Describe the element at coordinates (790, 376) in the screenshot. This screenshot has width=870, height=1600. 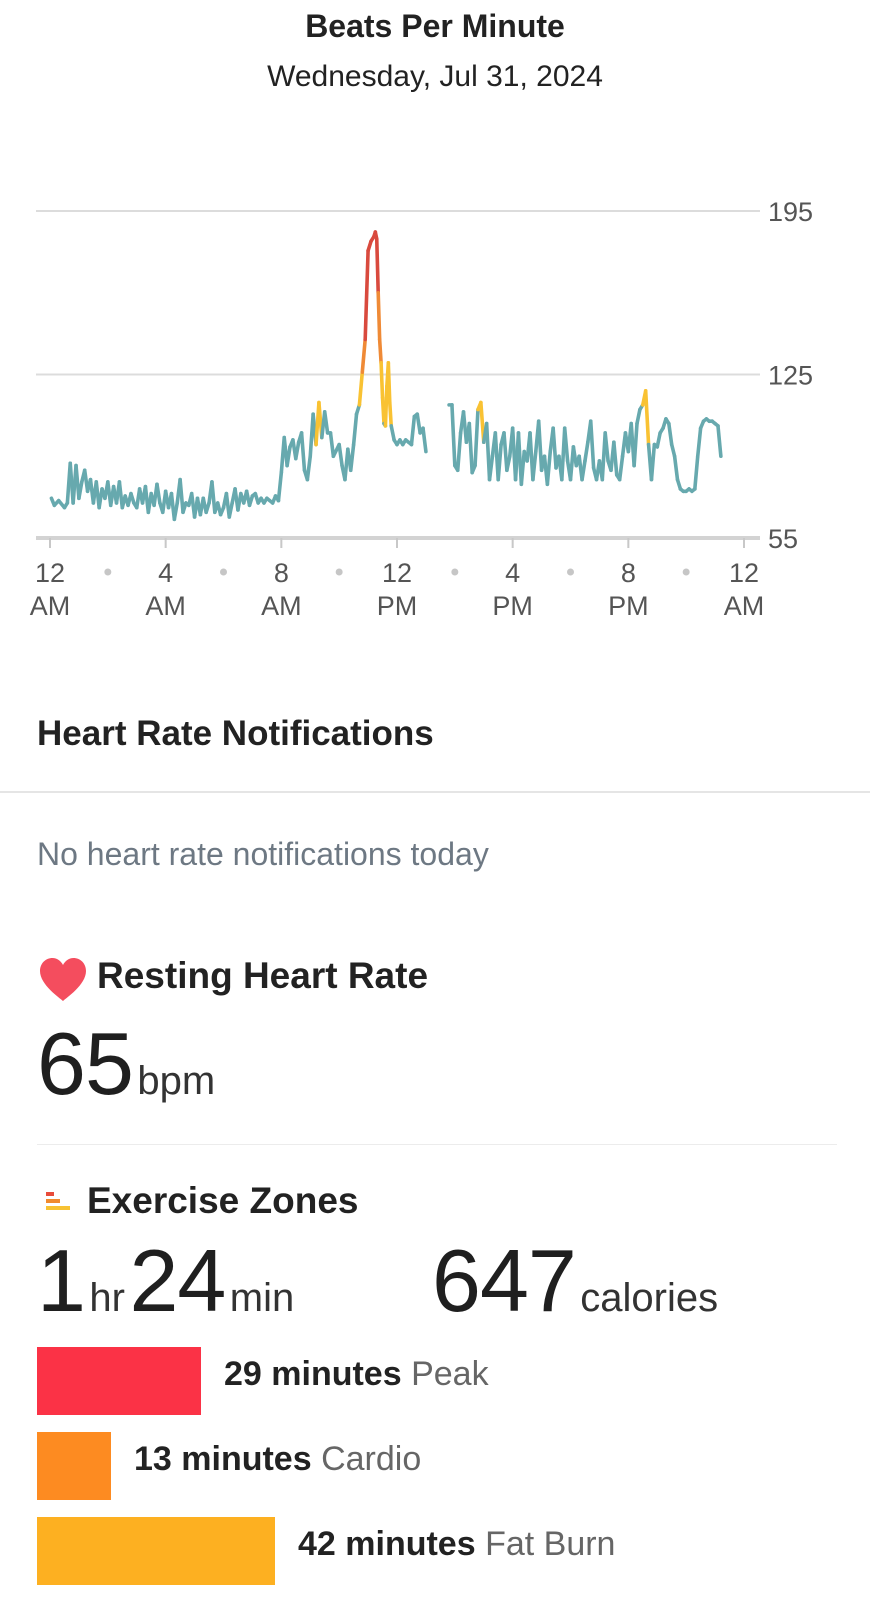
I see `y-tick-label: 125` at that location.